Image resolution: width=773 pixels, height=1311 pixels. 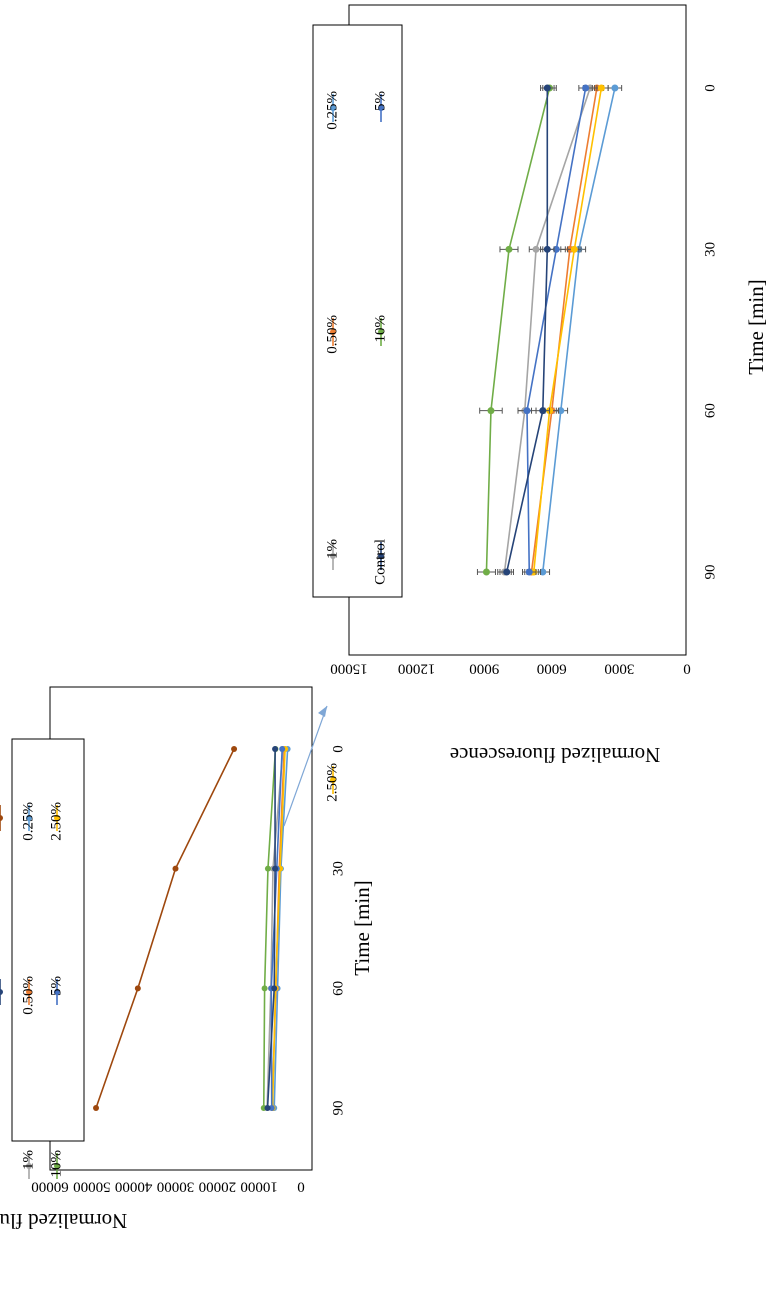 I want to click on y-tick-label: 40000, so click(x=134, y=1187).